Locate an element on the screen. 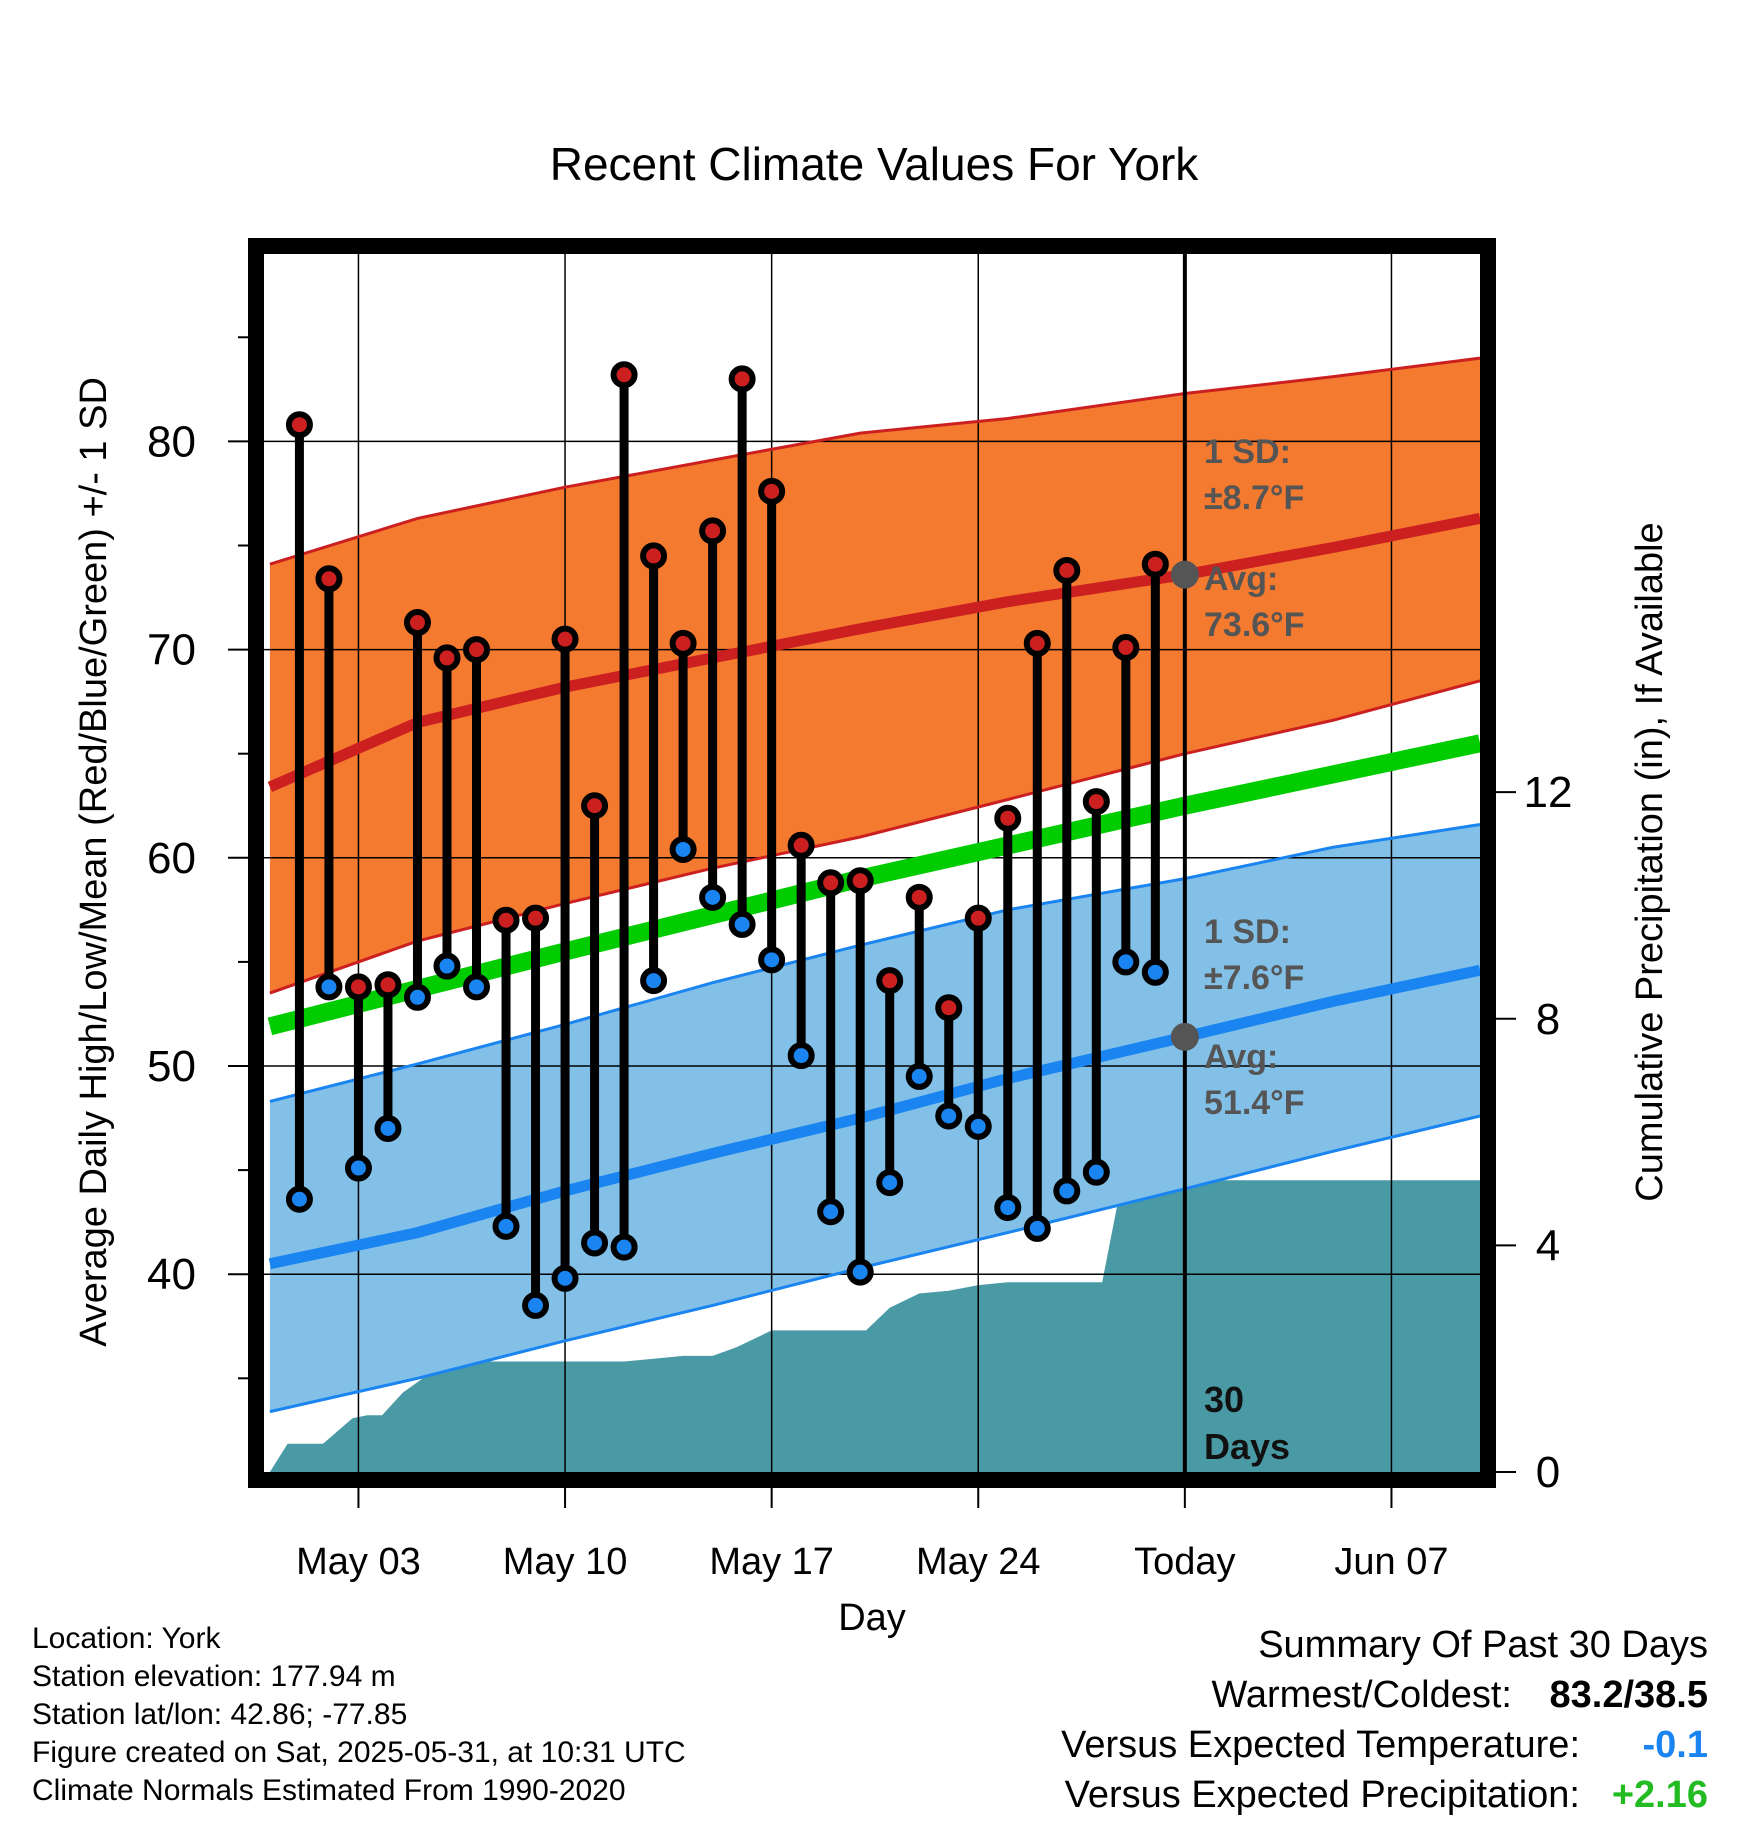  latlon-text: Station lat/lon: 42.86; -77.85 is located at coordinates (220, 1714).